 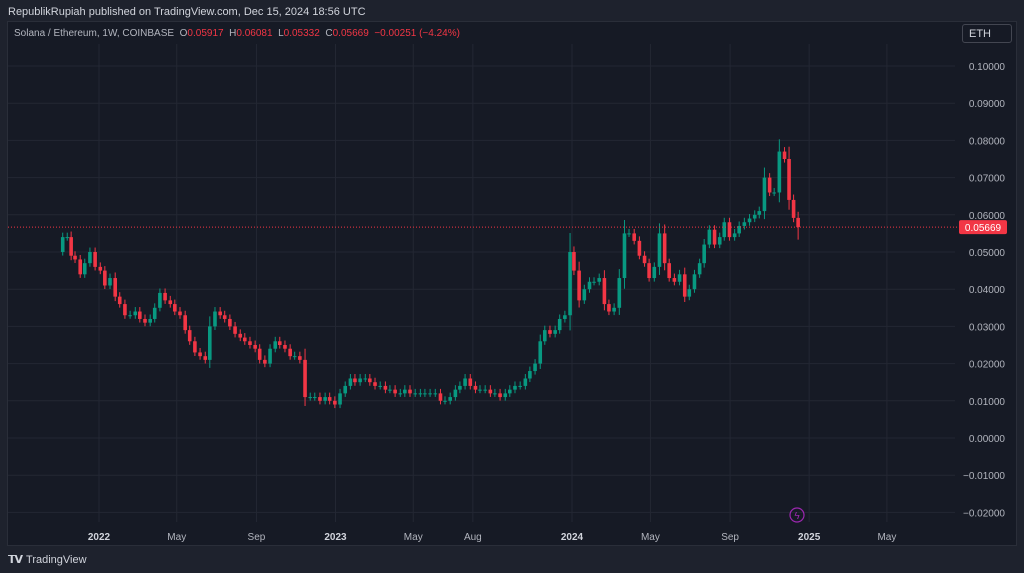 I want to click on symbol-name: Solana / Ethereum, 1W, COINBASE, so click(x=94, y=33).